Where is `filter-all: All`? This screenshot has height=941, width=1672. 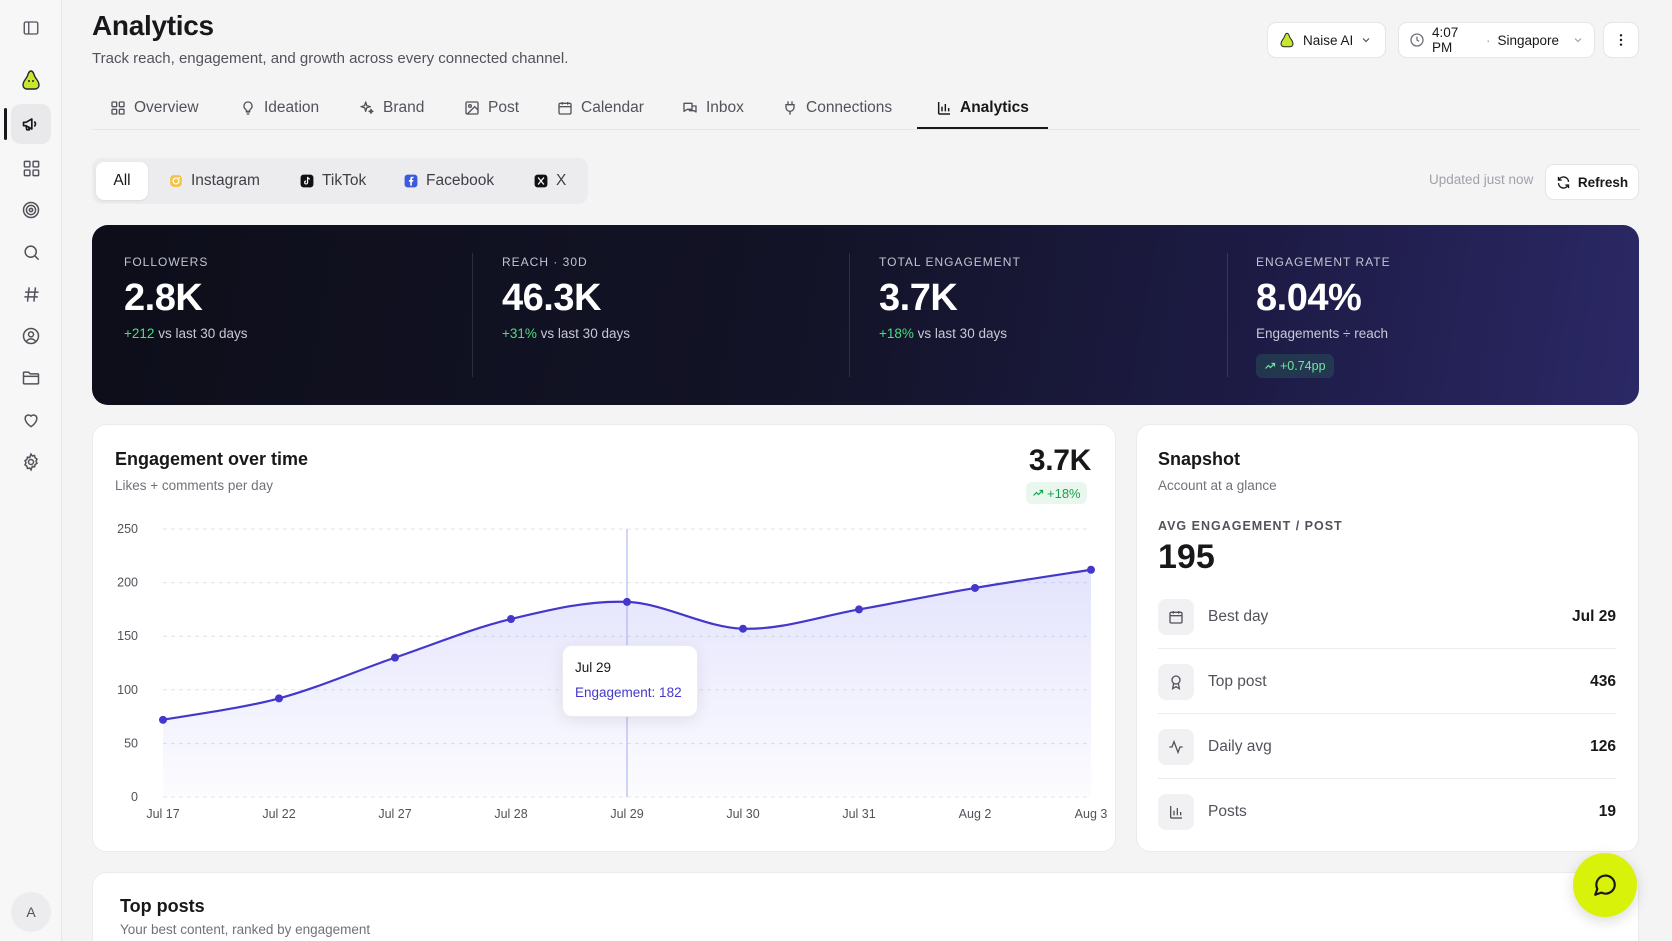
filter-all: All is located at coordinates (122, 181).